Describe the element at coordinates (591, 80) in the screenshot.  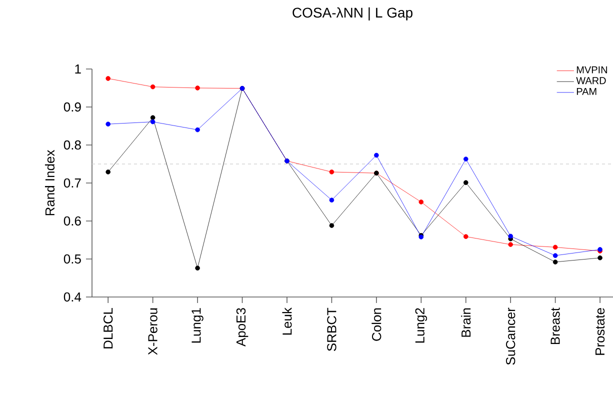
I see `legend-label: WARD` at that location.